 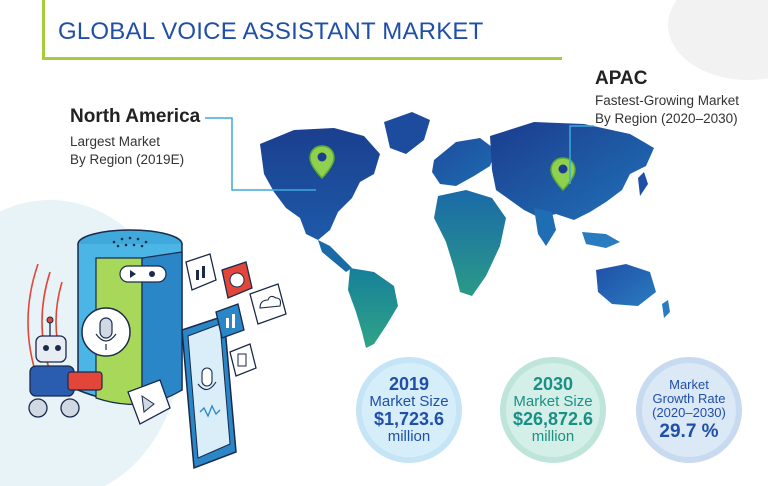 I want to click on stat-growth-value: 29.7 %, so click(x=689, y=432).